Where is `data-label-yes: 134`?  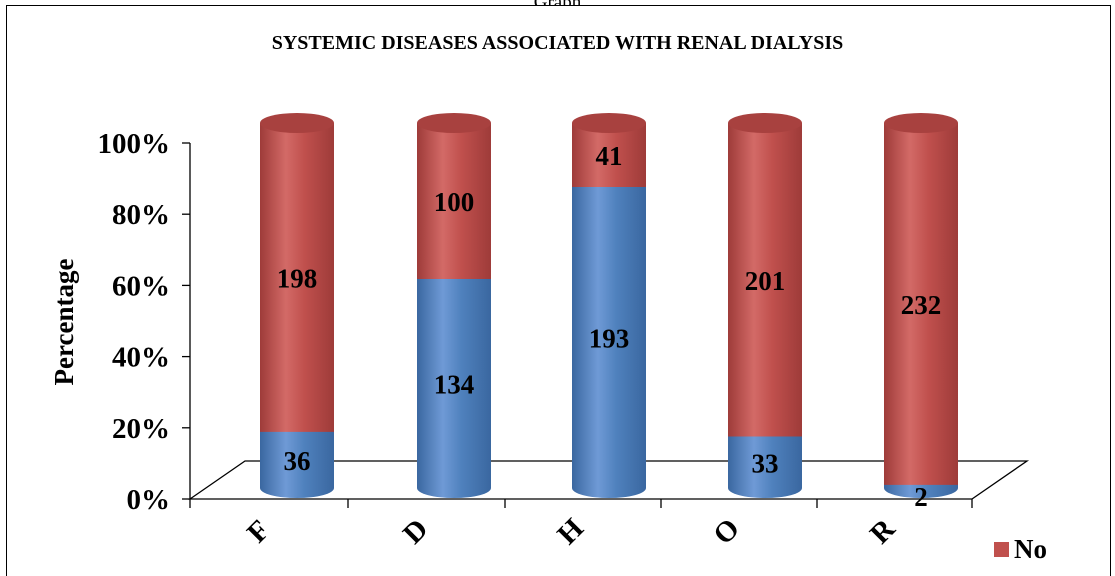
data-label-yes: 134 is located at coordinates (454, 384).